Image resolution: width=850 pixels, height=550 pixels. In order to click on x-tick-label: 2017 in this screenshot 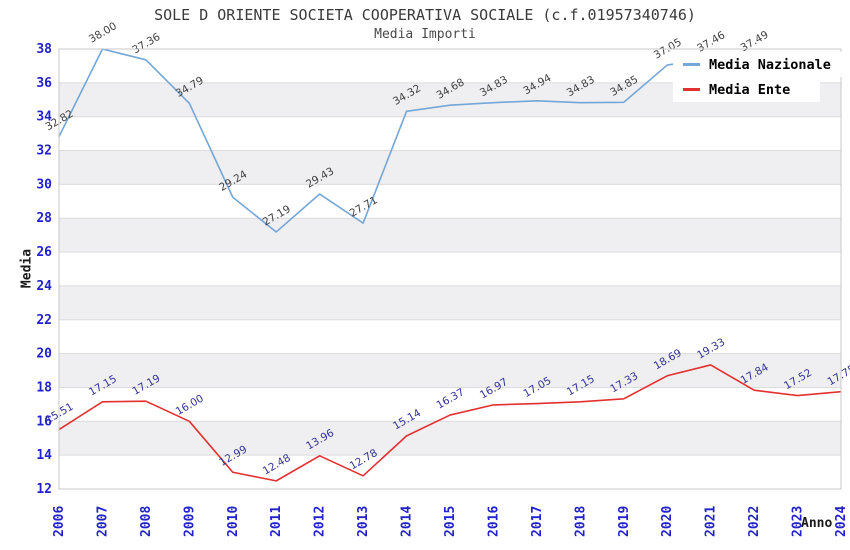, I will do `click(537, 521)`.